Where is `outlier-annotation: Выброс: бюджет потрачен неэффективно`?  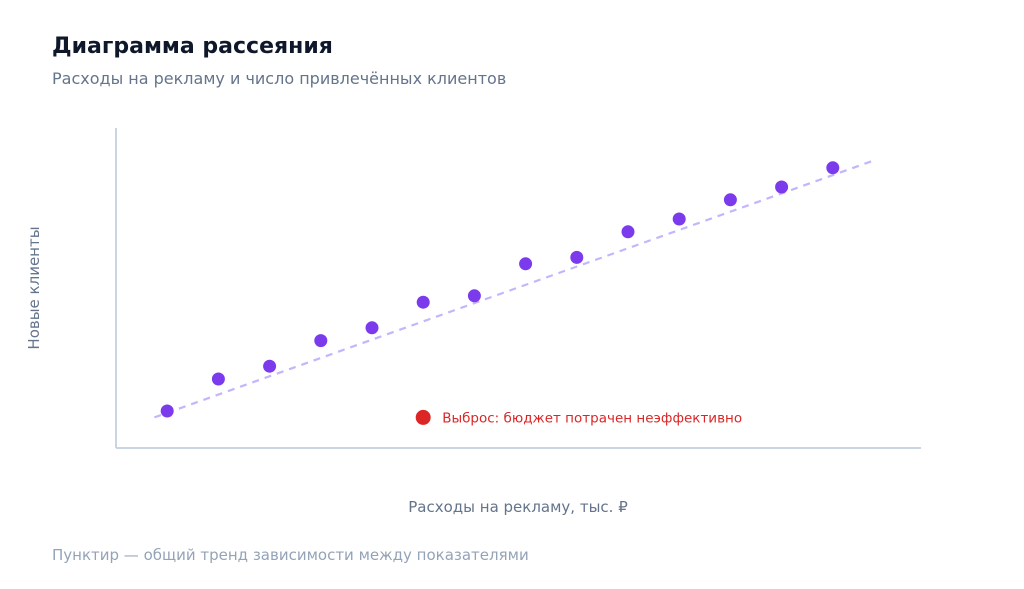
outlier-annotation: Выброс: бюджет потрачен неэффективно is located at coordinates (592, 418).